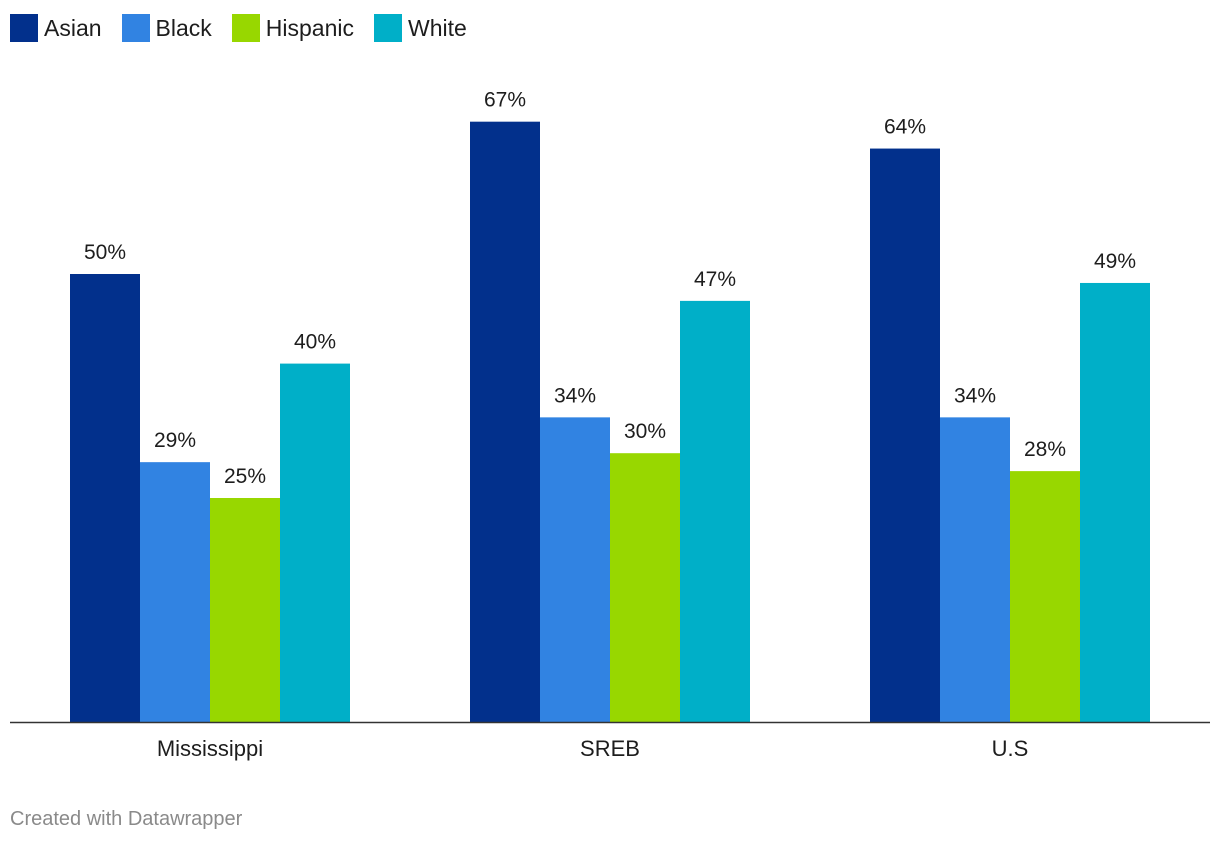 This screenshot has height=844, width=1220. I want to click on legend: Asian Black Hispanic White, so click(248, 28).